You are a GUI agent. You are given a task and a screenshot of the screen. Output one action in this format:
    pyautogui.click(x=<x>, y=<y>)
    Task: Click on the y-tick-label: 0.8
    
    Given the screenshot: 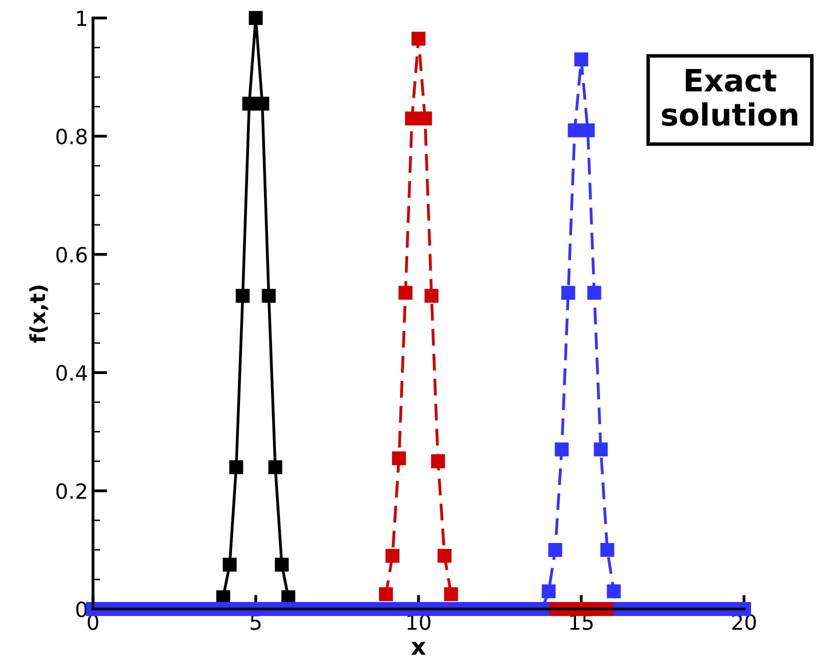 What is the action you would take?
    pyautogui.click(x=71, y=136)
    